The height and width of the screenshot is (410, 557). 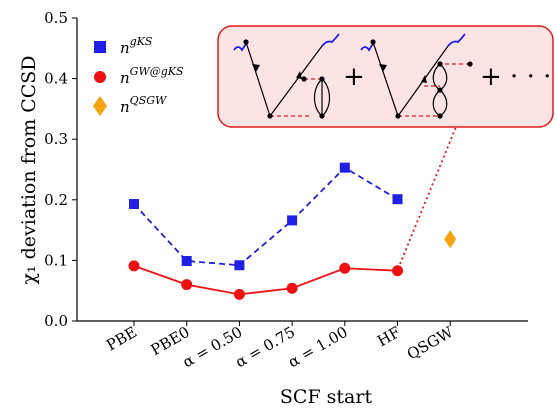 I want to click on x-tick-label: α = 0.75, so click(x=265, y=347).